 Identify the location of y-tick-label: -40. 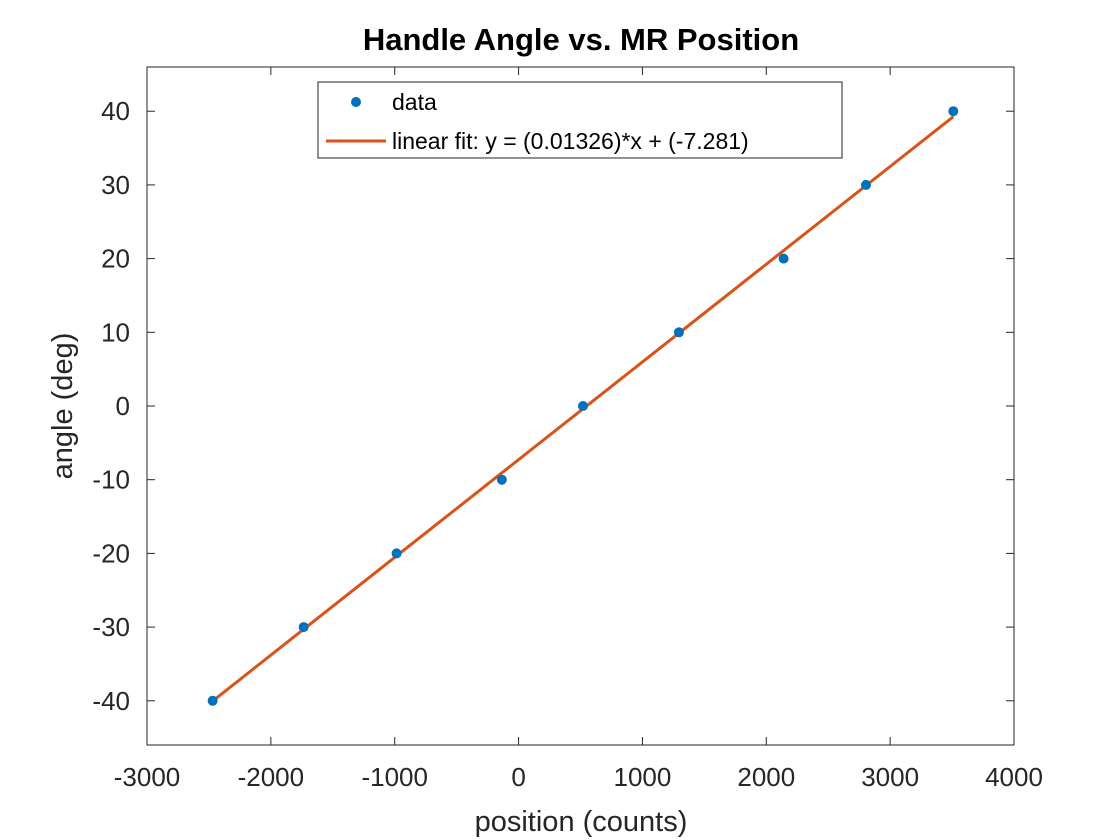
(111, 701).